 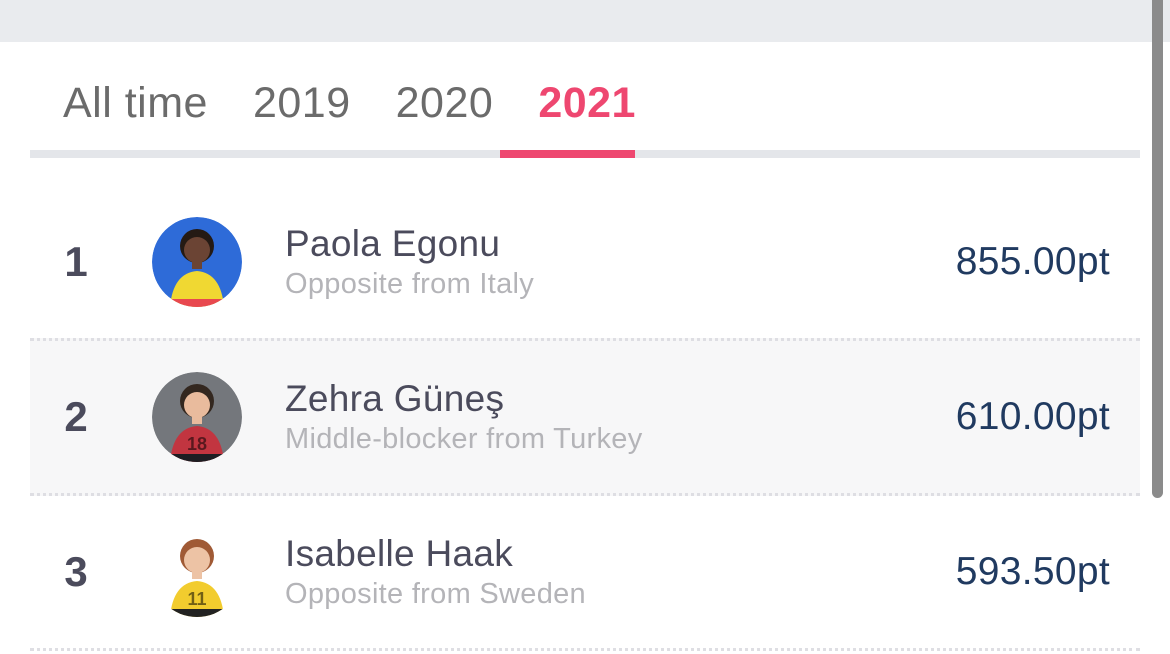 I want to click on avatar: 11, so click(x=197, y=572).